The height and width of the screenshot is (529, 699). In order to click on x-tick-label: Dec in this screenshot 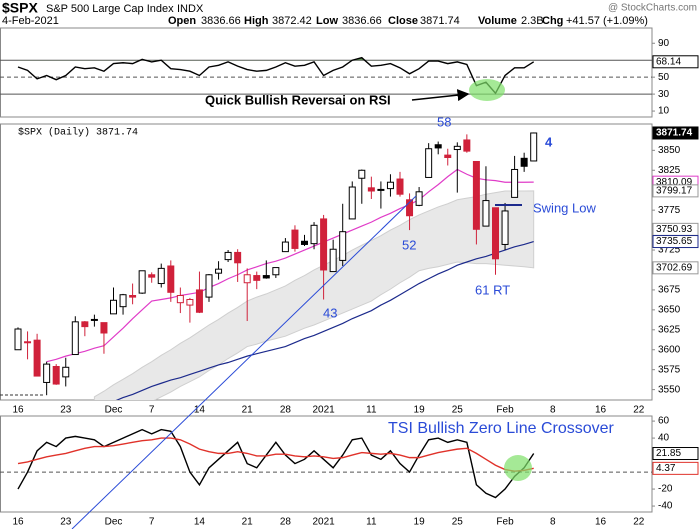, I will do `click(114, 410)`.